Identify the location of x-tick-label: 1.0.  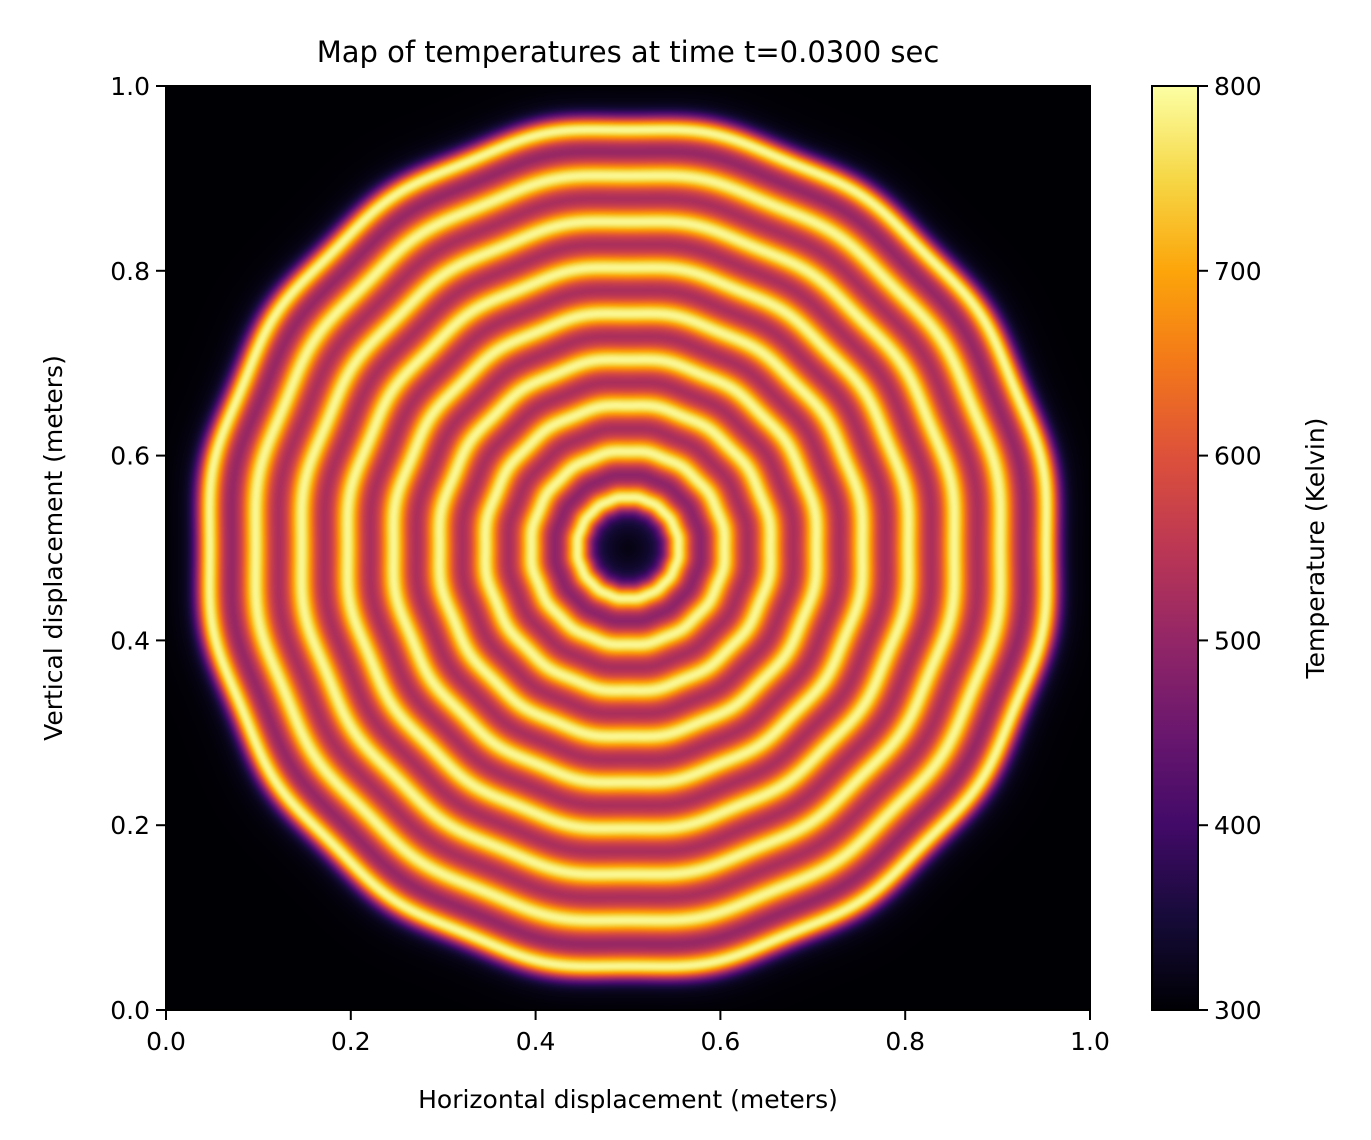
(1090, 1041).